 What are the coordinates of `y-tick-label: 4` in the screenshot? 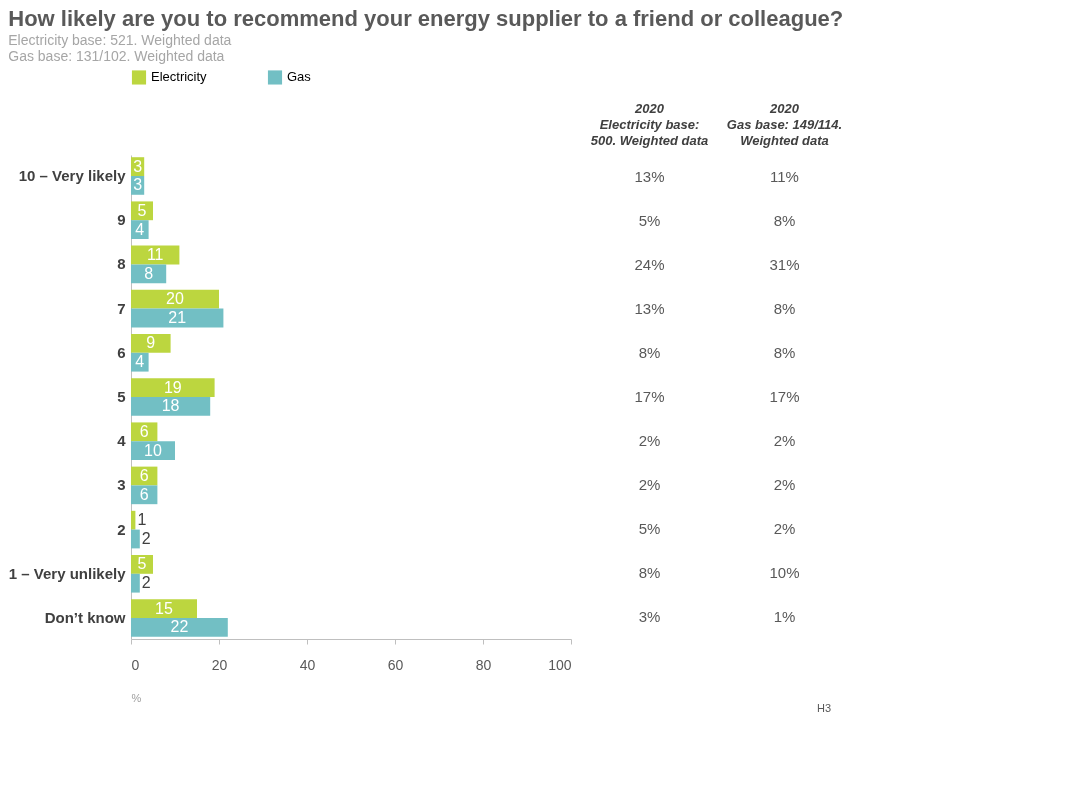 It's located at (122, 441).